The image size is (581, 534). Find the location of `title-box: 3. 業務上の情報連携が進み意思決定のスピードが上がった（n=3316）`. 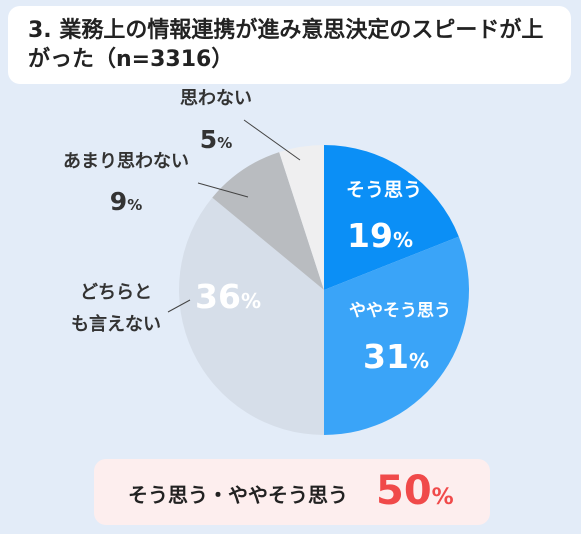

title-box: 3. 業務上の情報連携が進み意思決定のスピードが上がった（n=3316） is located at coordinates (289, 45).